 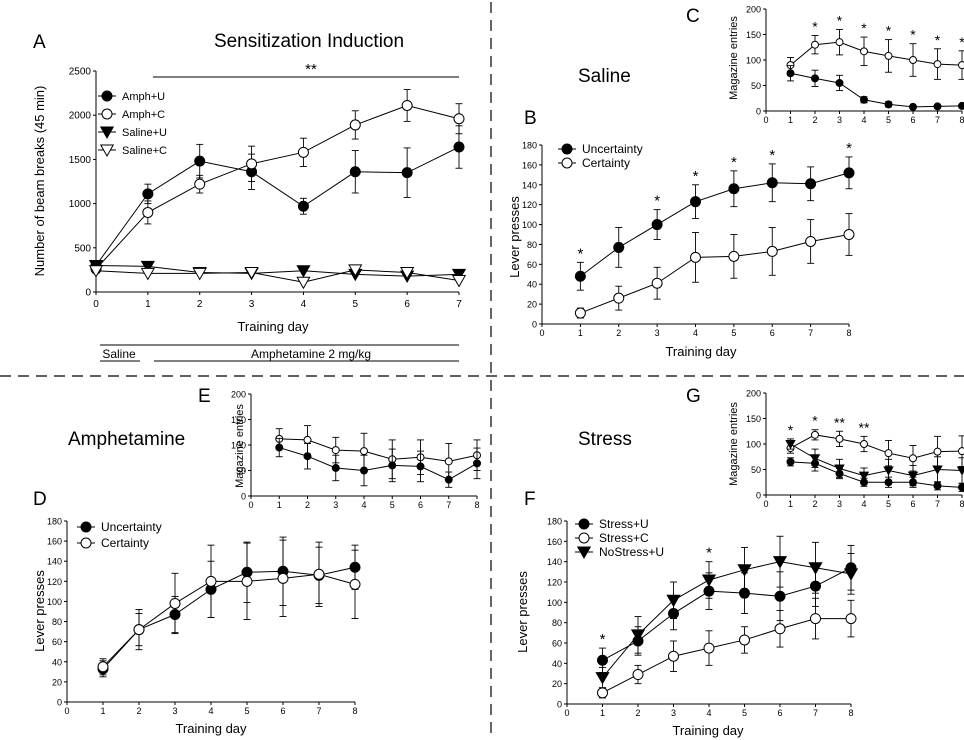 I want to click on panel-a-series-line, so click(x=277, y=187).